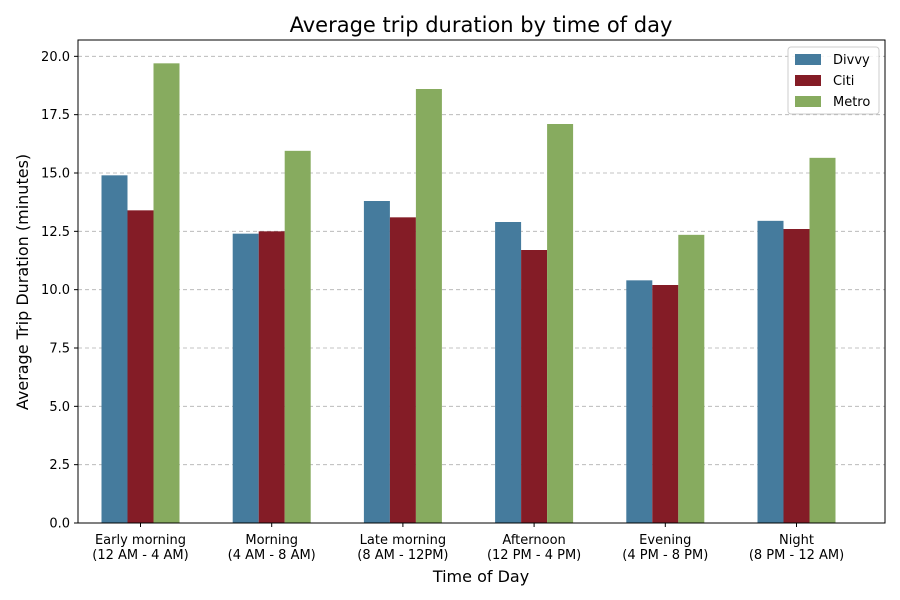 The width and height of the screenshot is (900, 600). I want to click on legend-swatch-citi, so click(808, 80).